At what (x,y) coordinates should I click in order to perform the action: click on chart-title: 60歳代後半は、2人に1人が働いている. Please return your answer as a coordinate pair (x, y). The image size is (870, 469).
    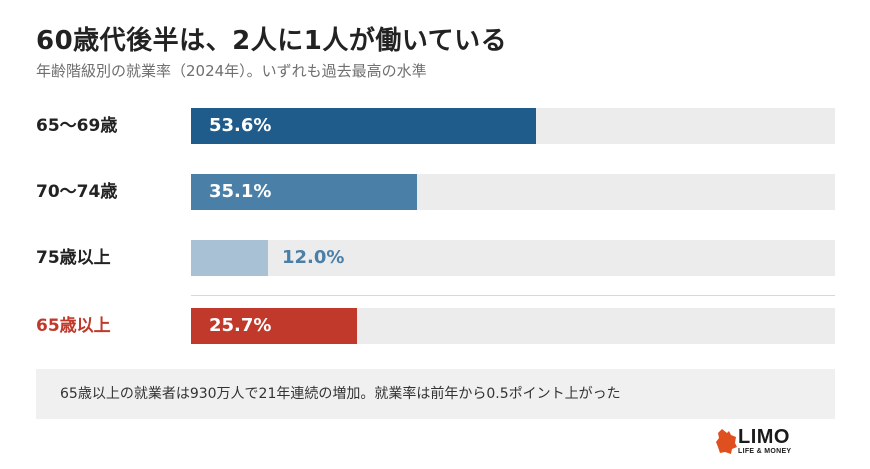
    Looking at the image, I should click on (272, 41).